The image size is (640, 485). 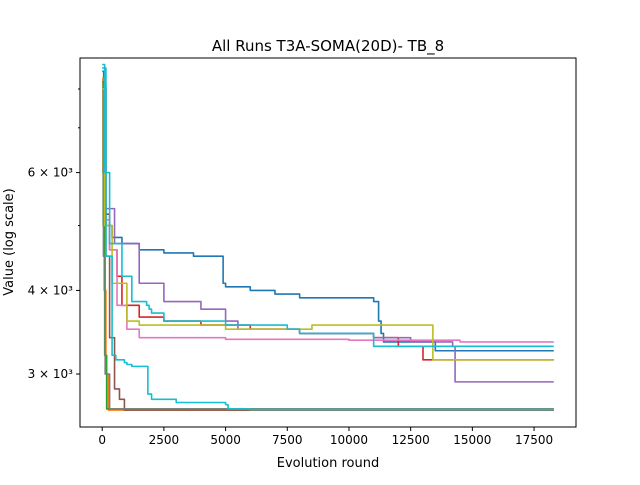 What do you see at coordinates (328, 46) in the screenshot?
I see `chart-title: All Runs T3A-SOMA(20D)- TB_8` at bounding box center [328, 46].